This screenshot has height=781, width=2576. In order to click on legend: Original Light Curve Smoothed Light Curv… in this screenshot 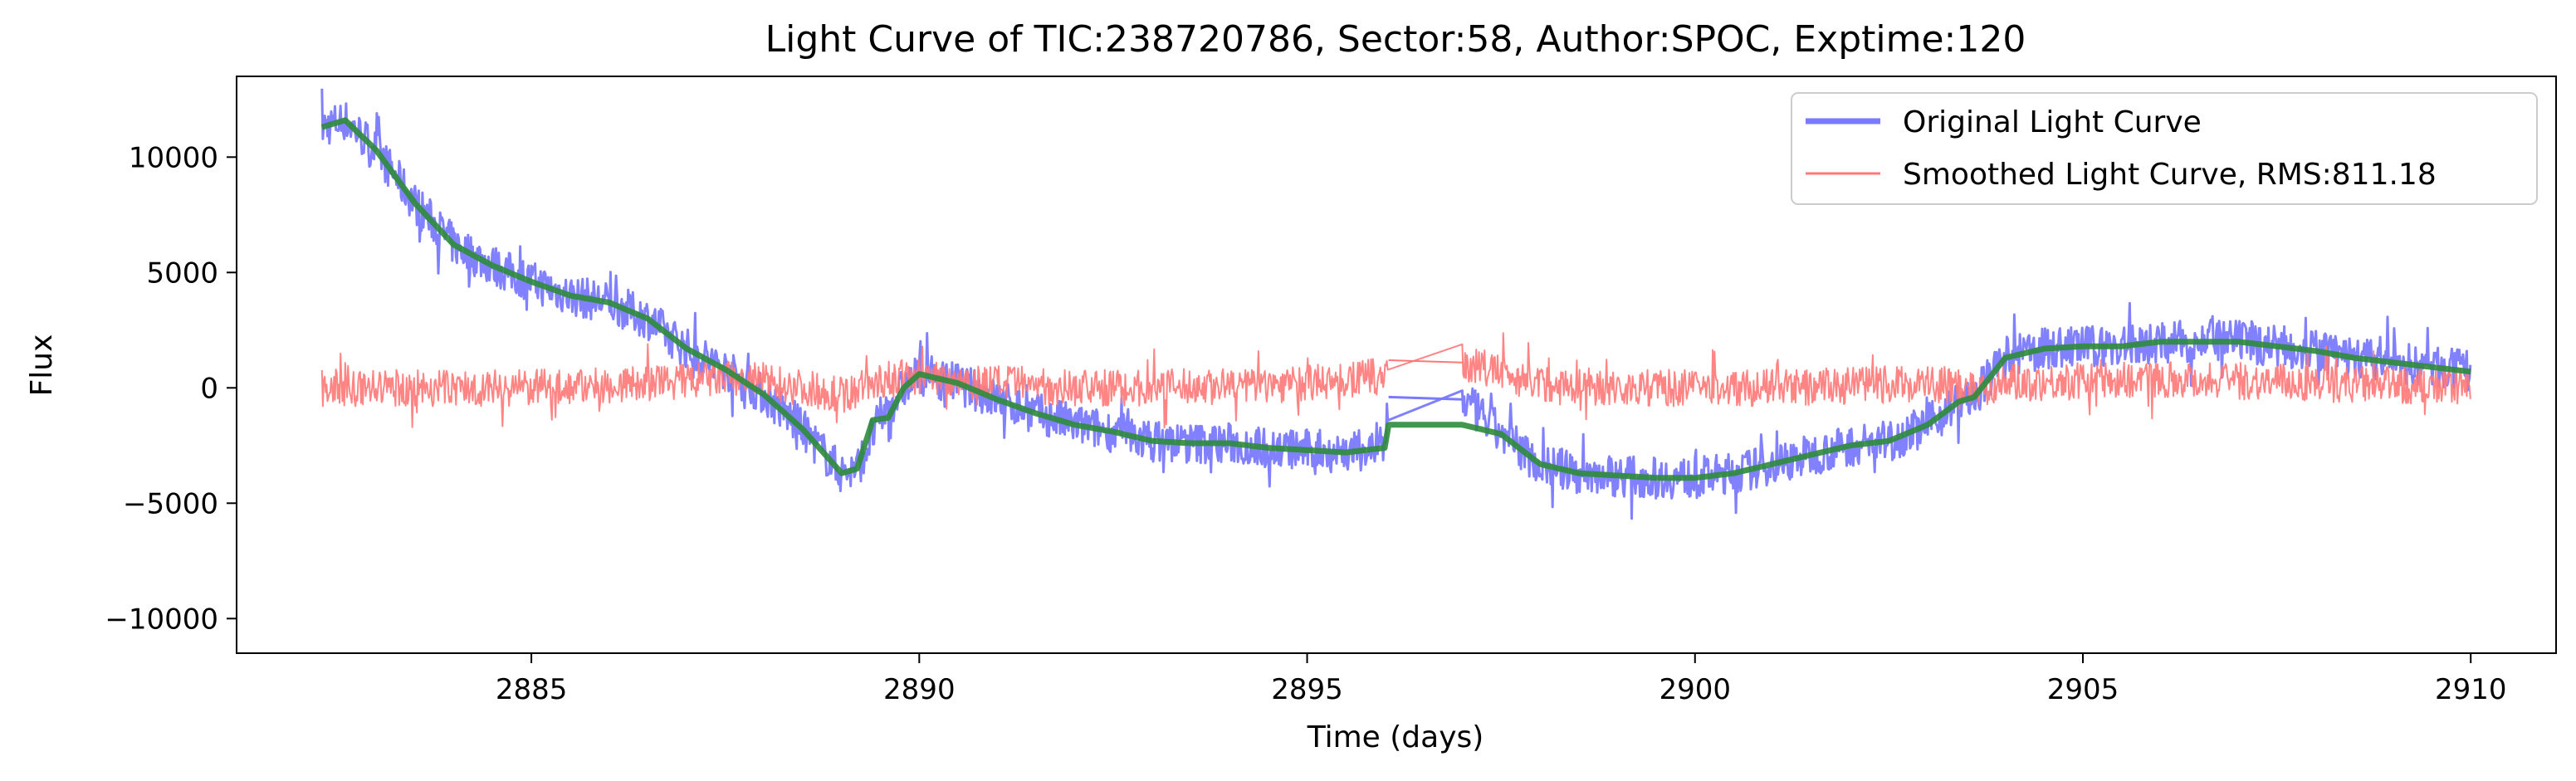, I will do `click(2164, 148)`.